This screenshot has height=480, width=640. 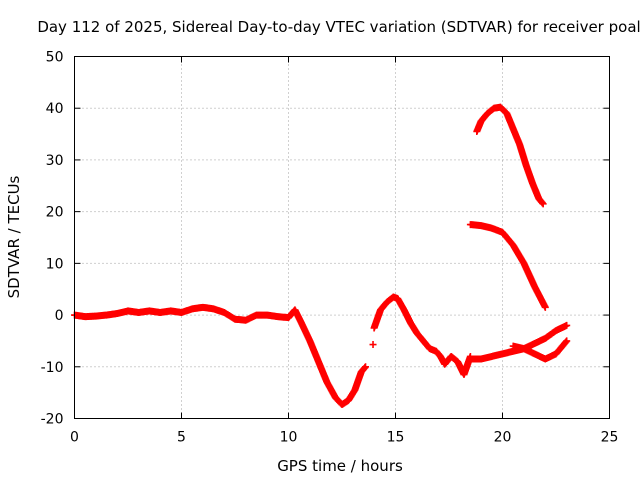 What do you see at coordinates (340, 466) in the screenshot?
I see `x-axis-label: GPS time / hours` at bounding box center [340, 466].